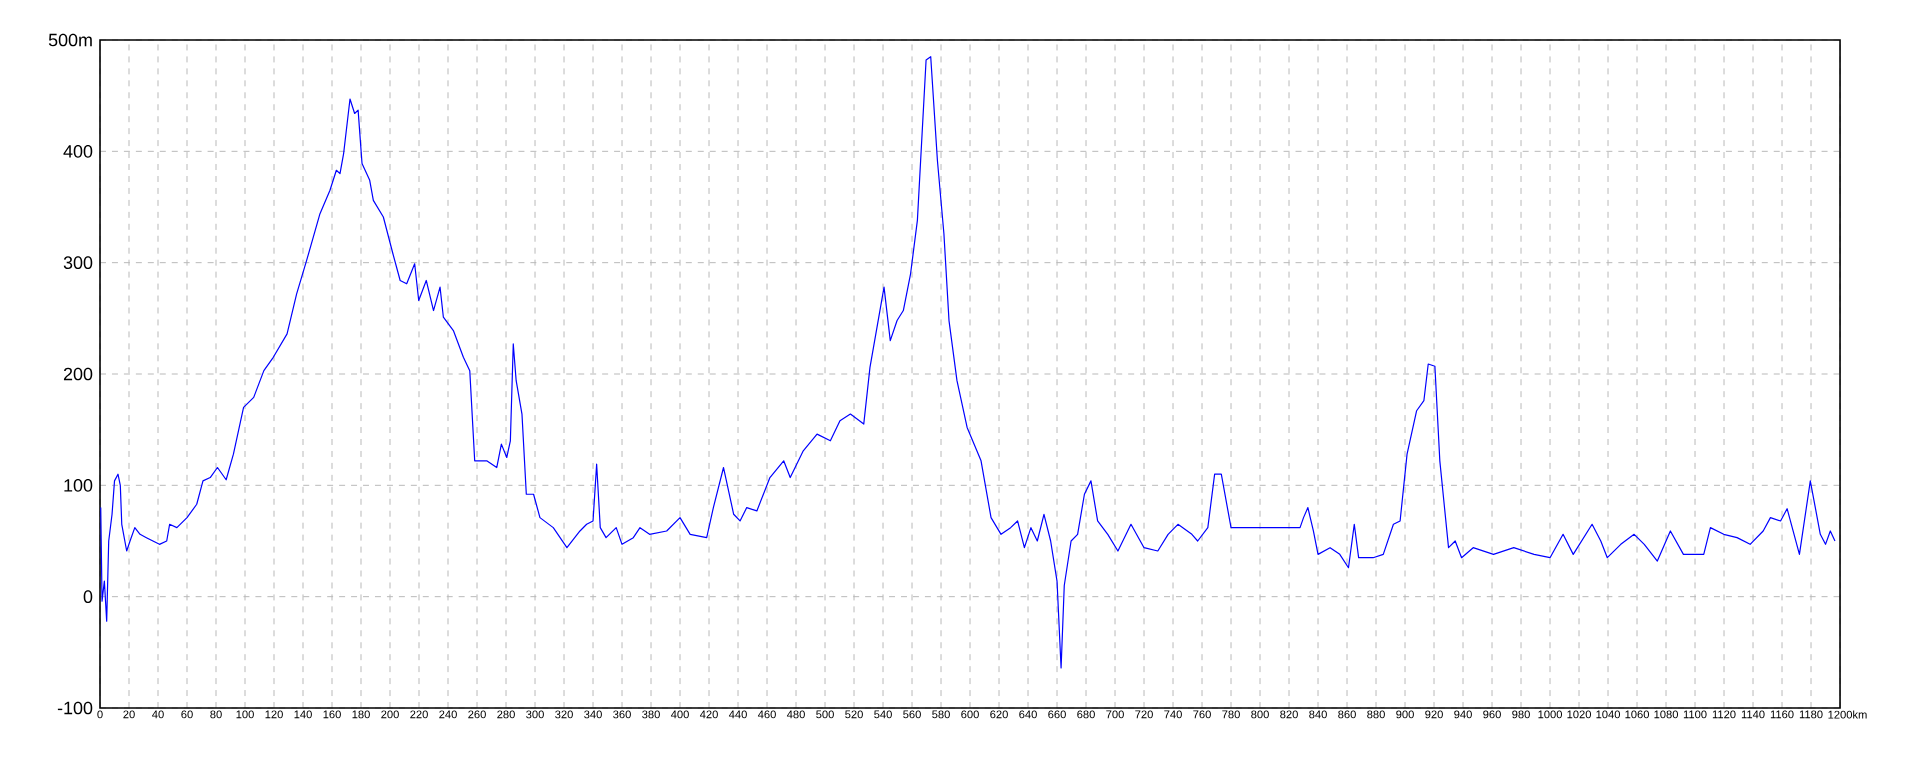  I want to click on y-tick-label: 100, so click(78, 485).